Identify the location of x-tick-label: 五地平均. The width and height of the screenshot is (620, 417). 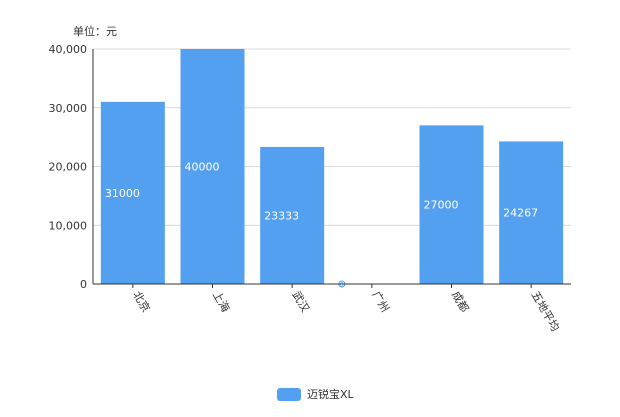
(545, 311).